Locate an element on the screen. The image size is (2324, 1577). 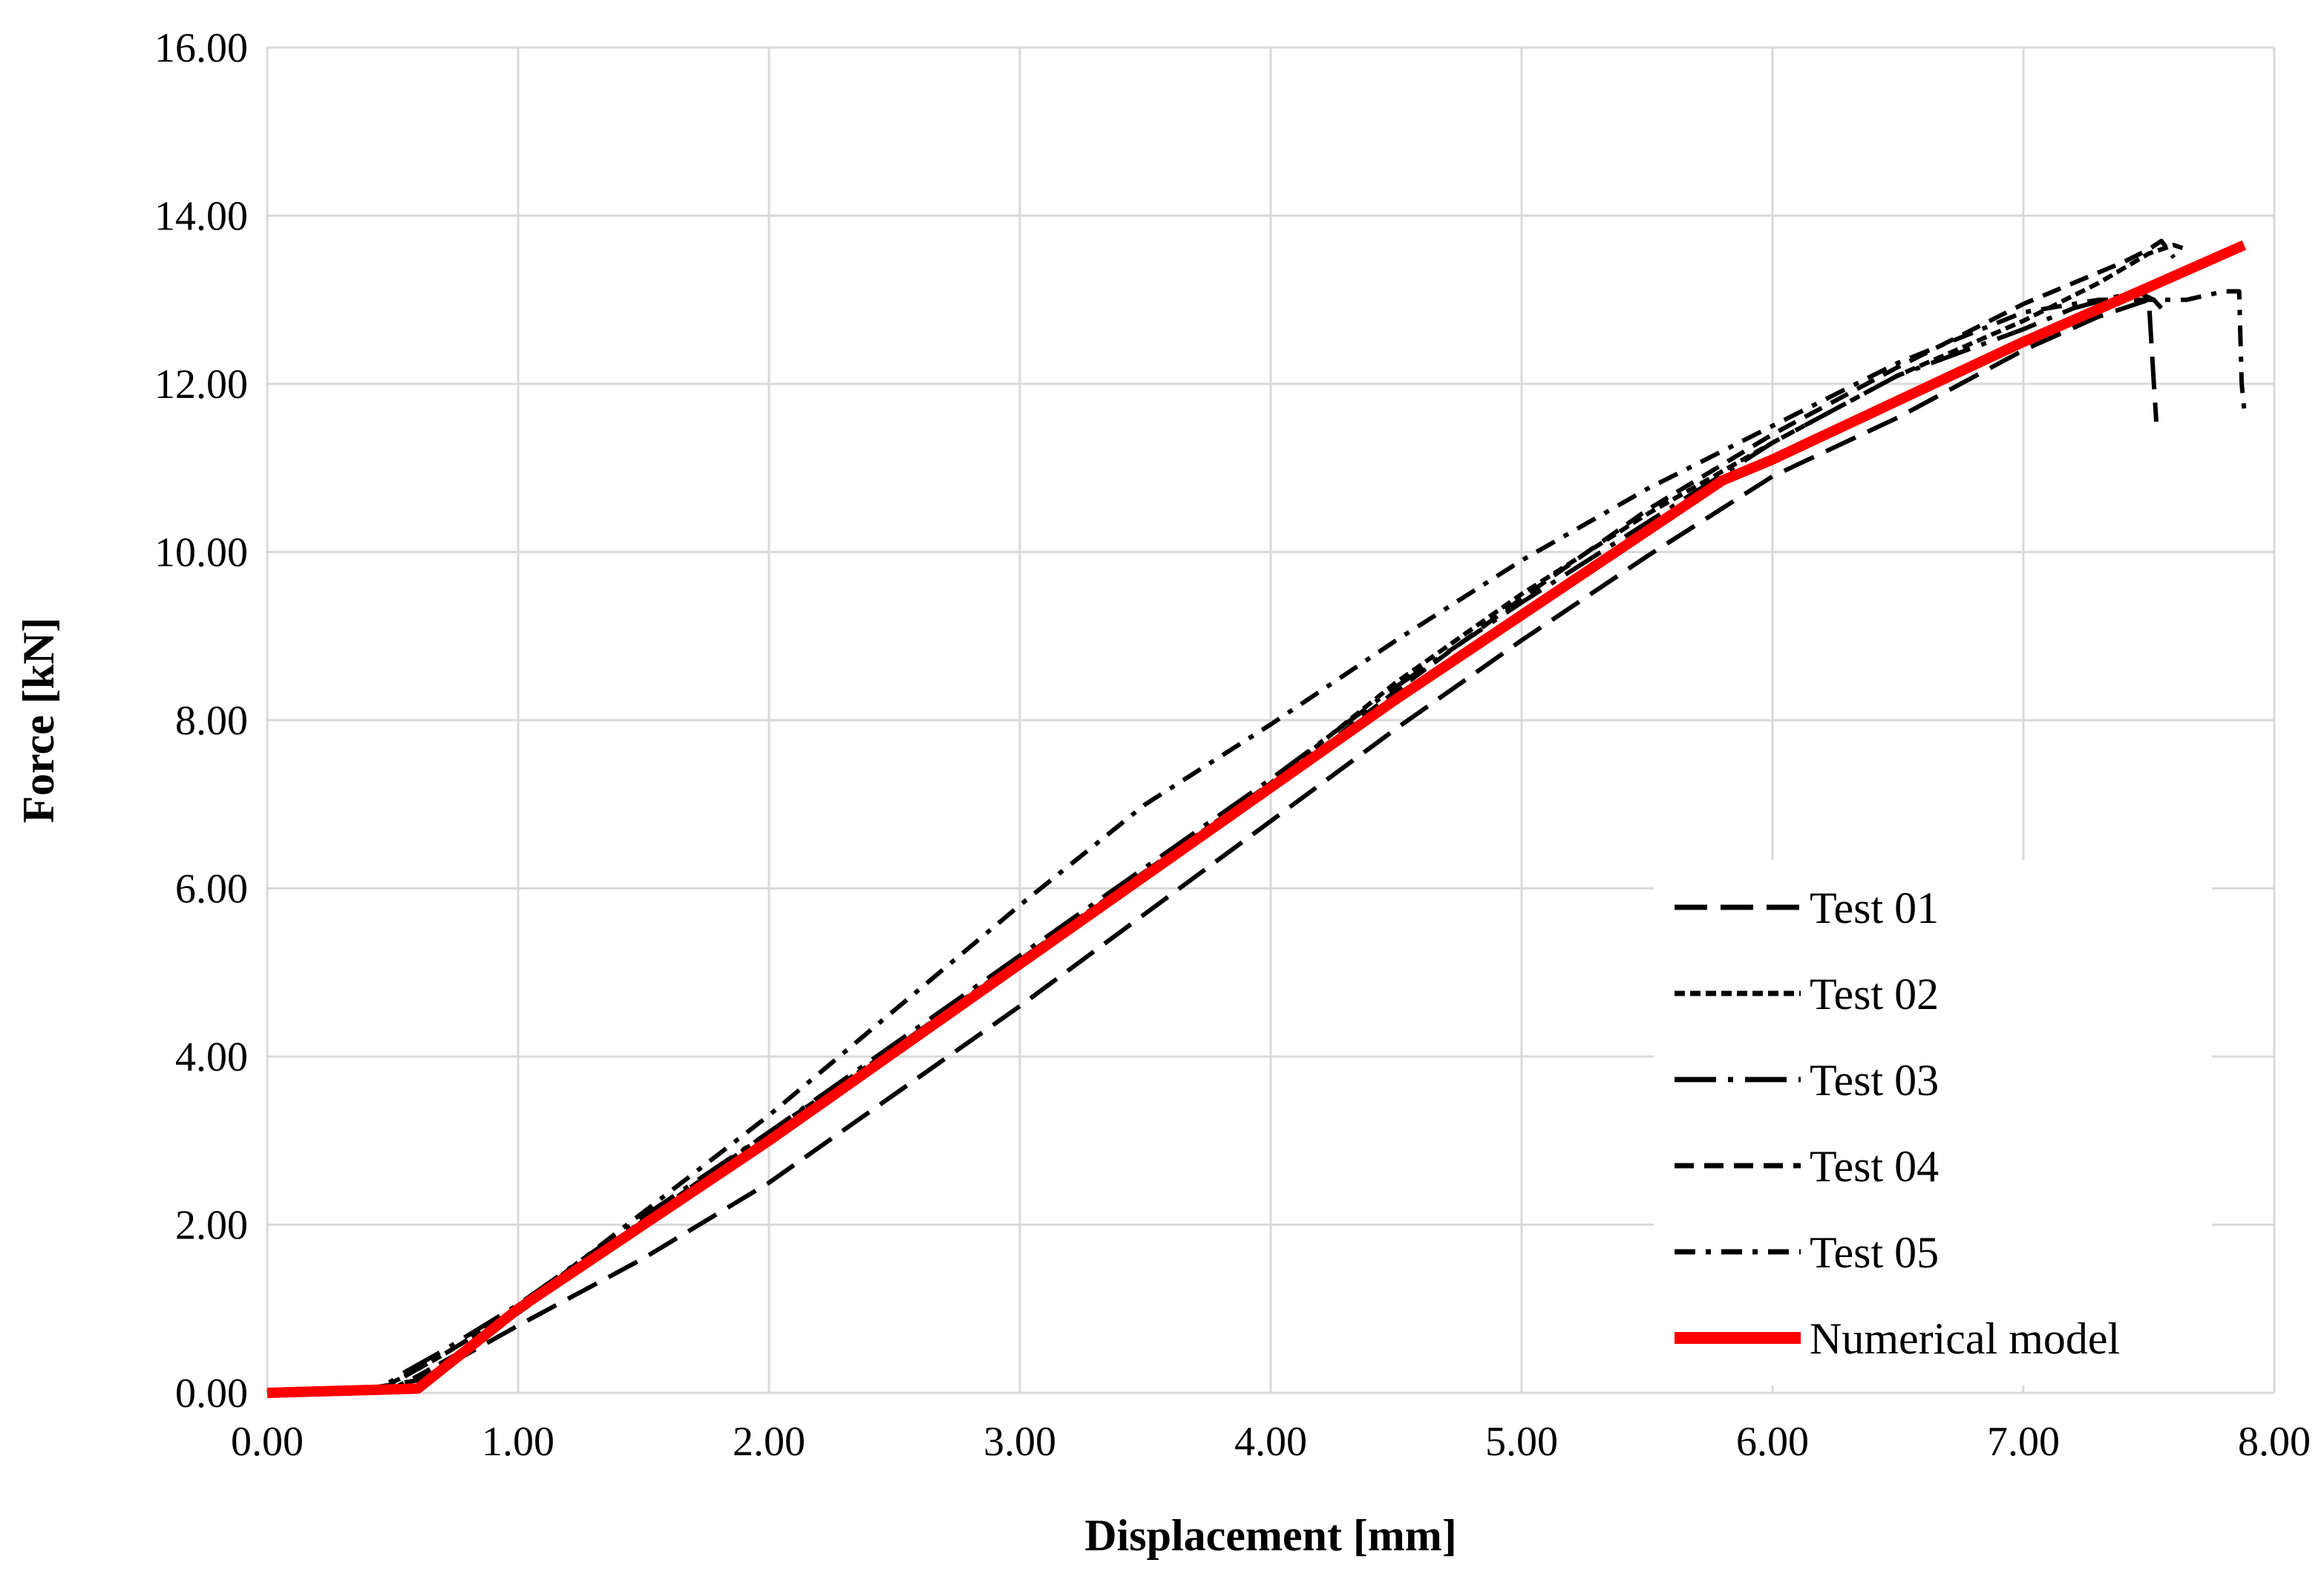
y-tick-label: 14.00 is located at coordinates (201, 217).